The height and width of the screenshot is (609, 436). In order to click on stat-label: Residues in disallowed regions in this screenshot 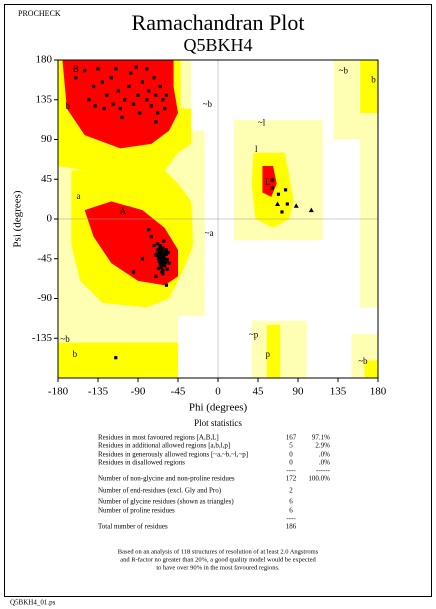, I will do `click(141, 463)`.